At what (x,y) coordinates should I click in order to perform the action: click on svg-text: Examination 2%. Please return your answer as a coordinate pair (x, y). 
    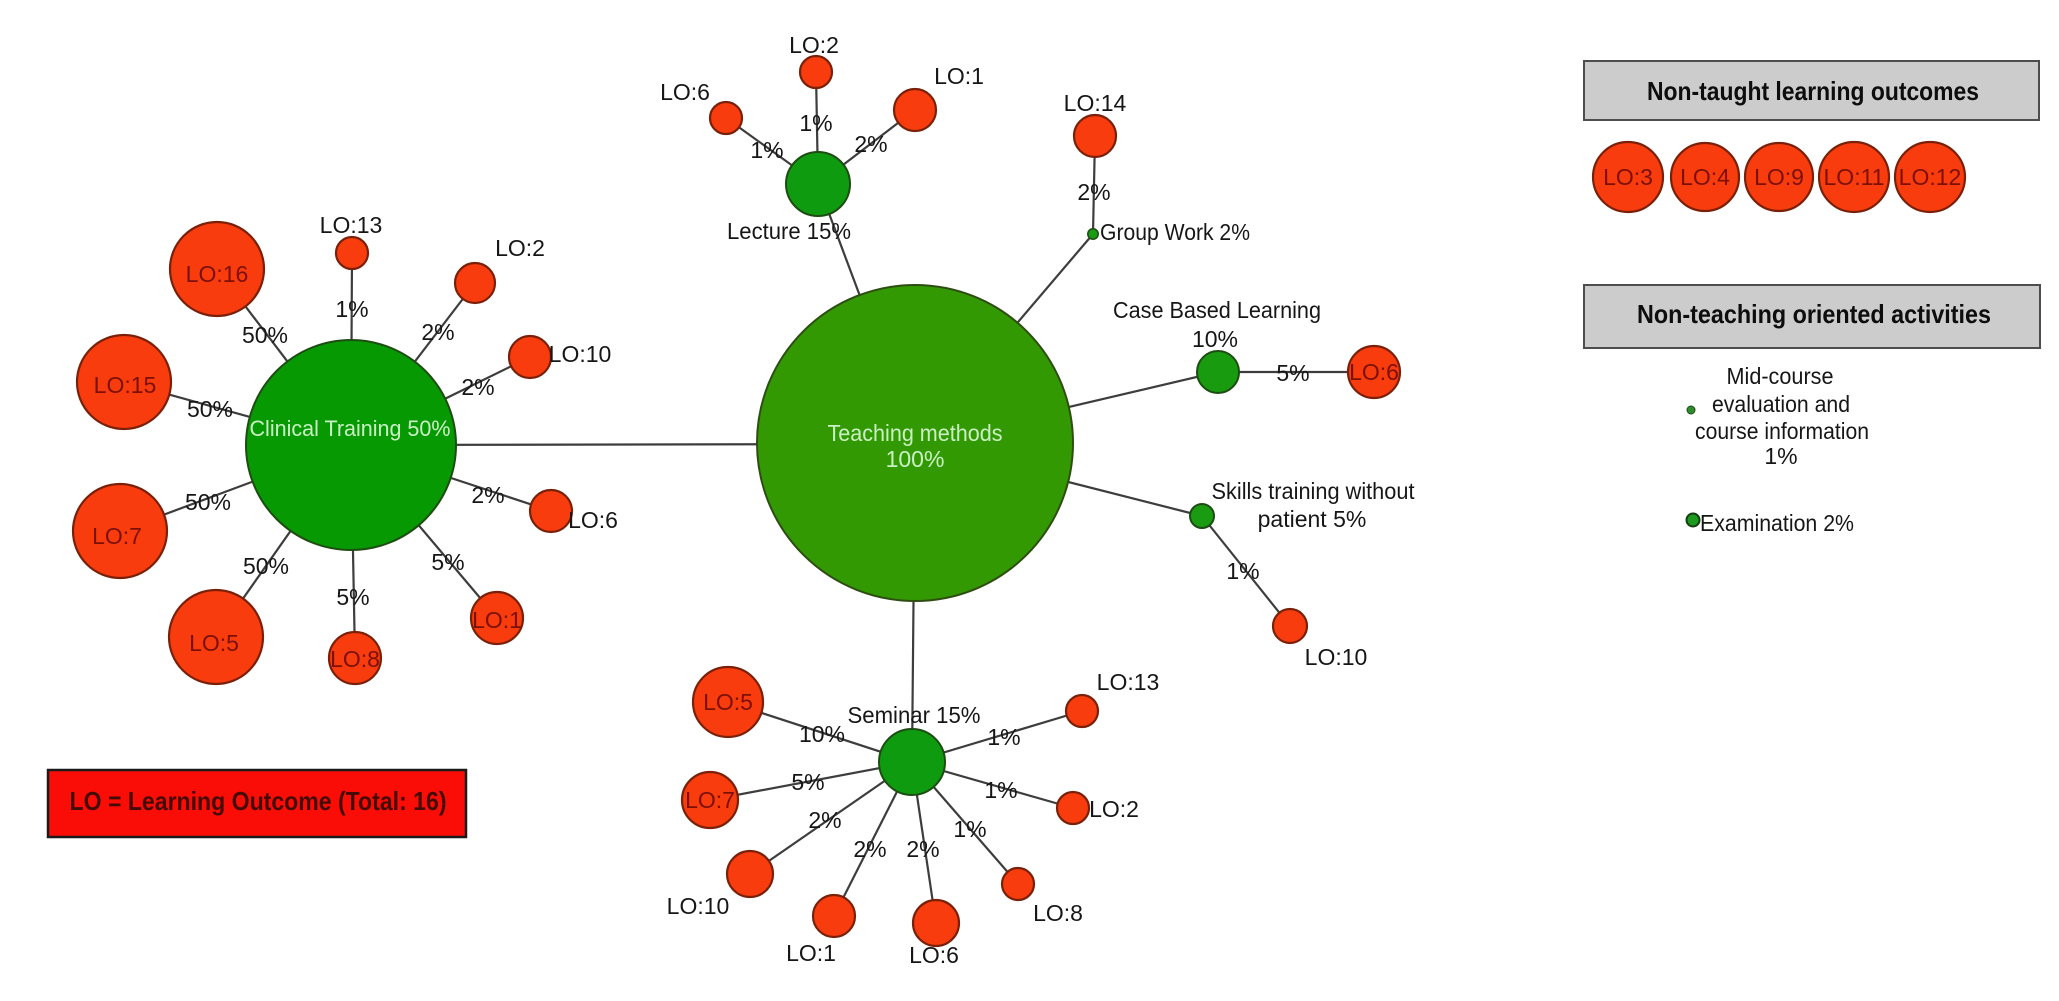
    Looking at the image, I should click on (1777, 523).